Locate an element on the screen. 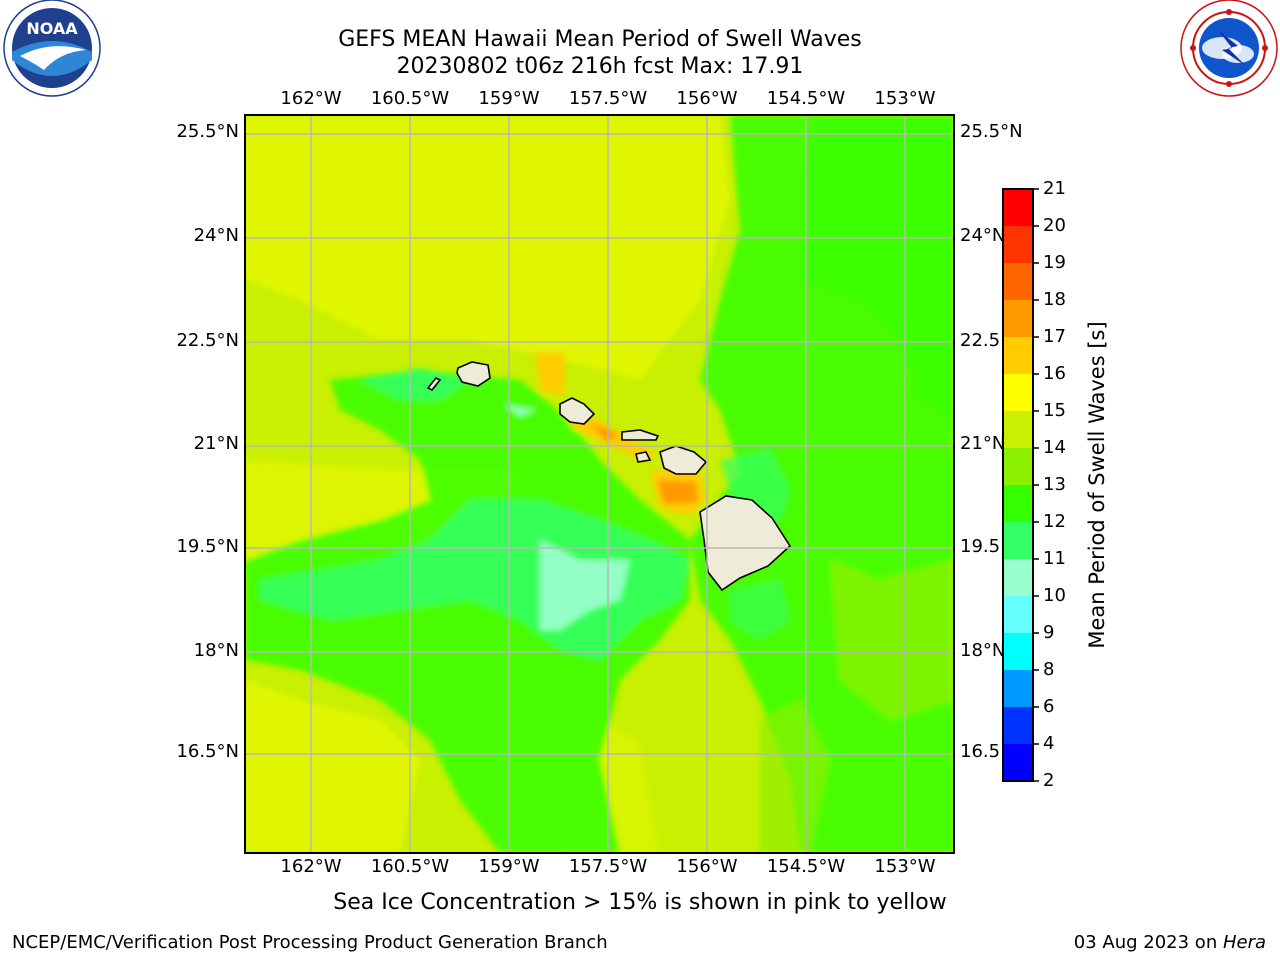  colorbar-tick-label: 16 is located at coordinates (1054, 373).